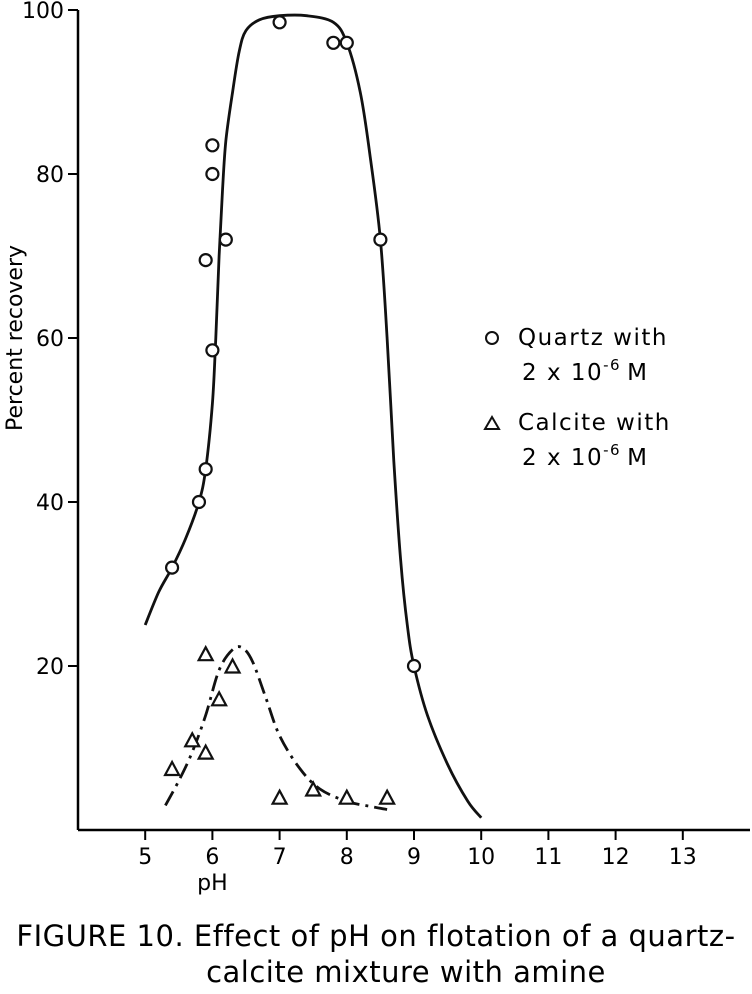 Image resolution: width=752 pixels, height=994 pixels. What do you see at coordinates (276, 728) in the screenshot?
I see `calcite-curve` at bounding box center [276, 728].